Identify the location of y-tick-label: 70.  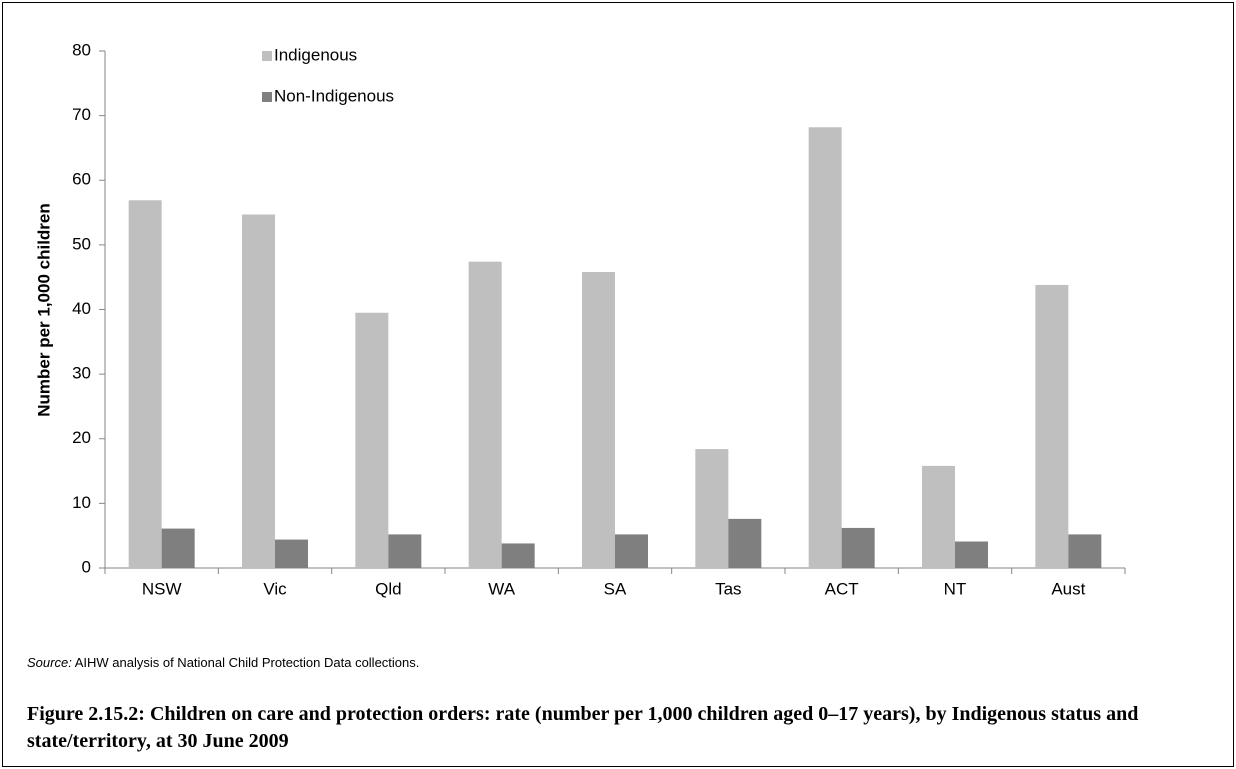
(81, 114).